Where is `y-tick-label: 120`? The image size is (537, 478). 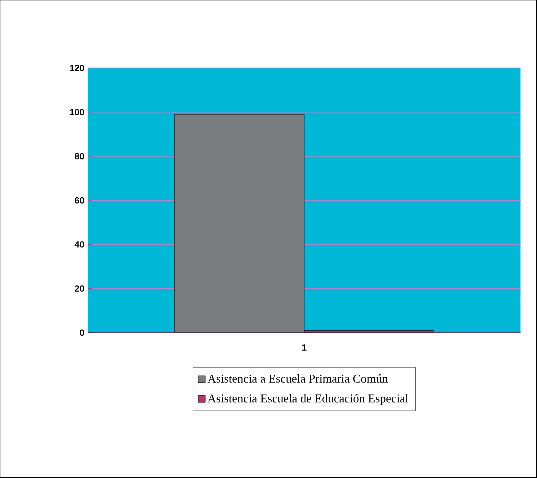
y-tick-label: 120 is located at coordinates (77, 68).